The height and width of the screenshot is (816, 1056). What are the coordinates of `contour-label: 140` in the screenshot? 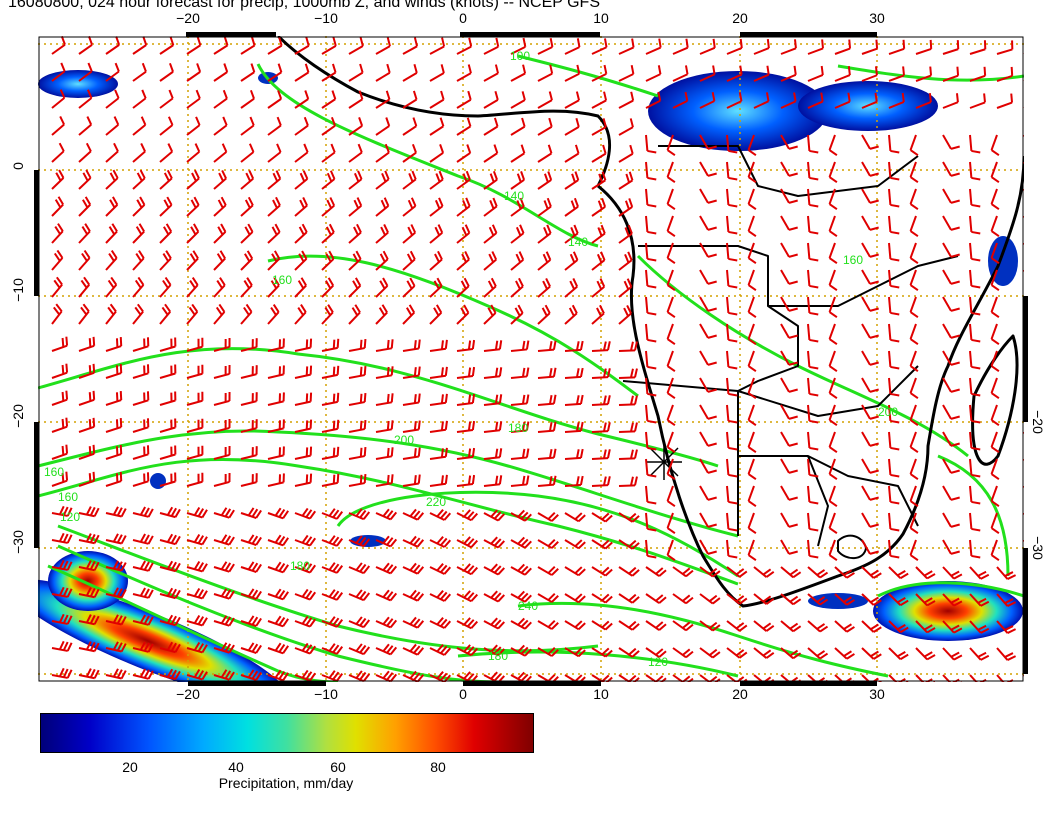 It's located at (514, 196).